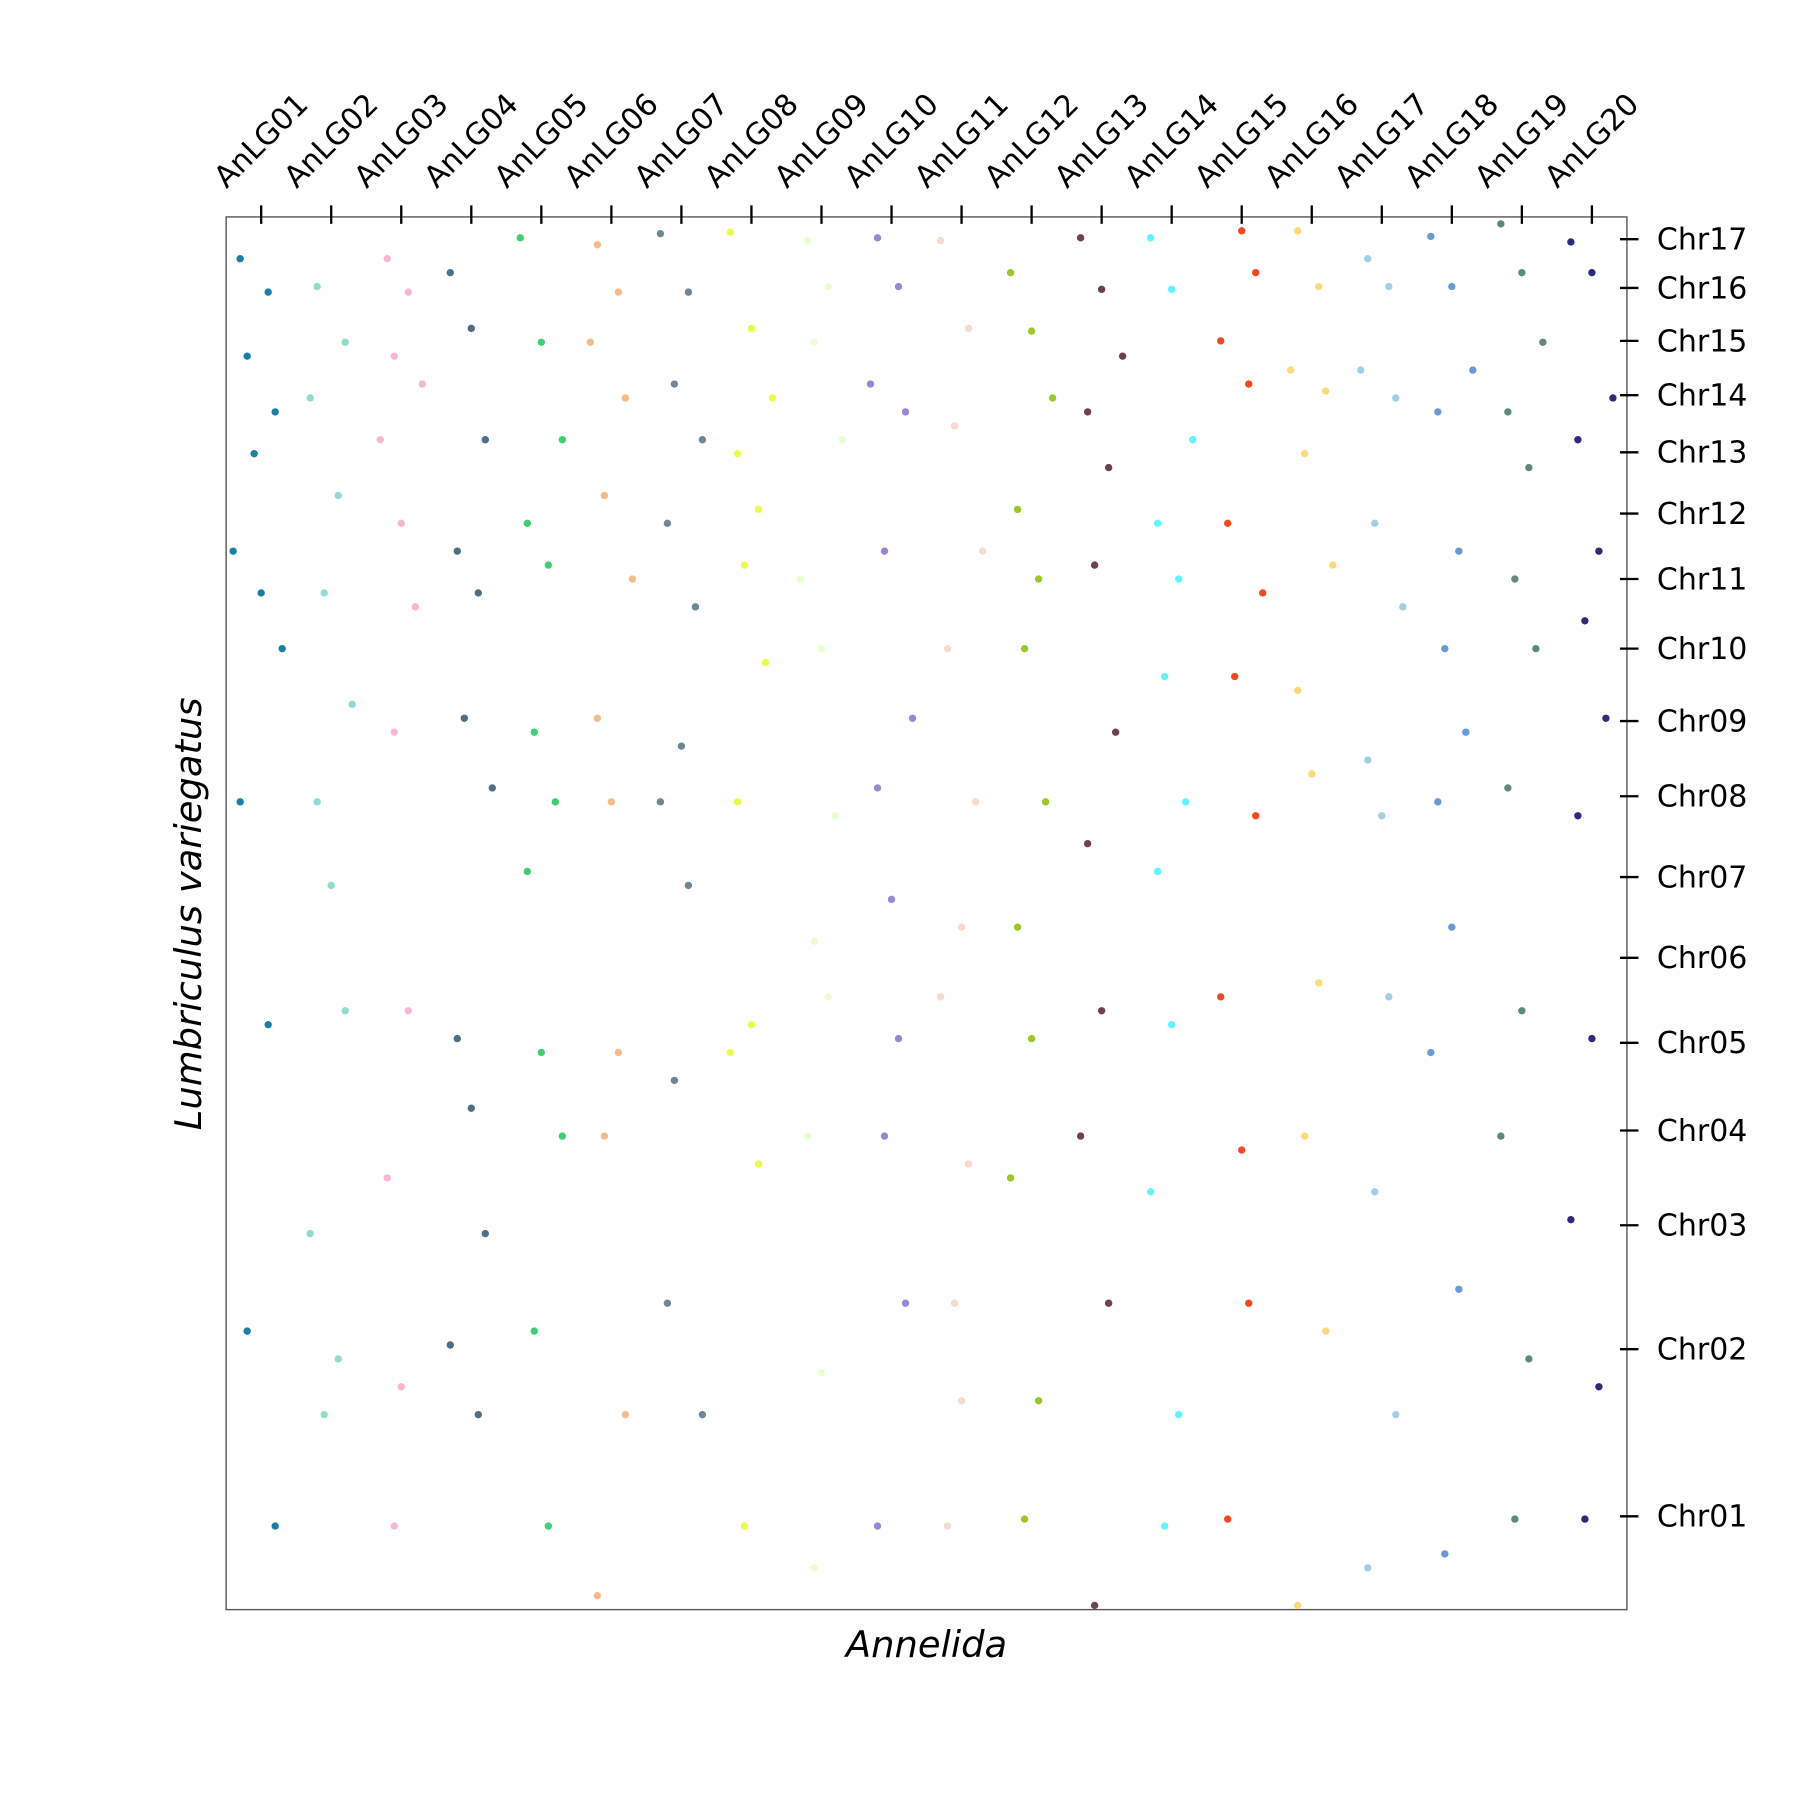 The height and width of the screenshot is (1800, 1800). Describe the element at coordinates (1702, 1043) in the screenshot. I see `y-tick-label: Chr05` at that location.